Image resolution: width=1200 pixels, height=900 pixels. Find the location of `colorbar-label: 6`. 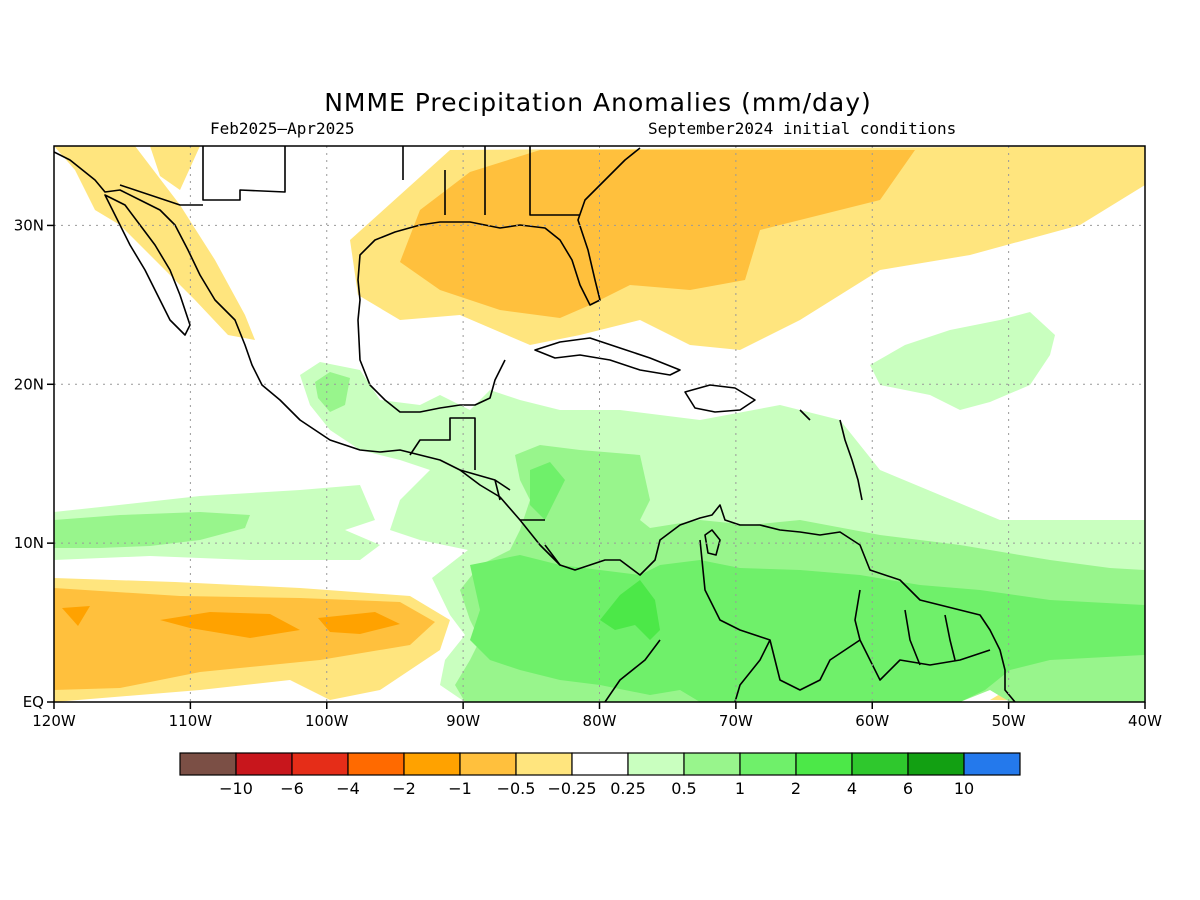

colorbar-label: 6 is located at coordinates (908, 788).